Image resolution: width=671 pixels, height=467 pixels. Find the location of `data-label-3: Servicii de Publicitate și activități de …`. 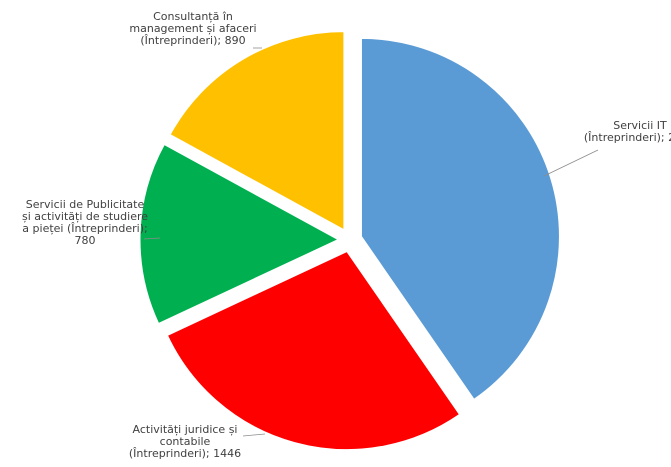

data-label-3: Servicii de Publicitate și activități de … is located at coordinates (85, 222).